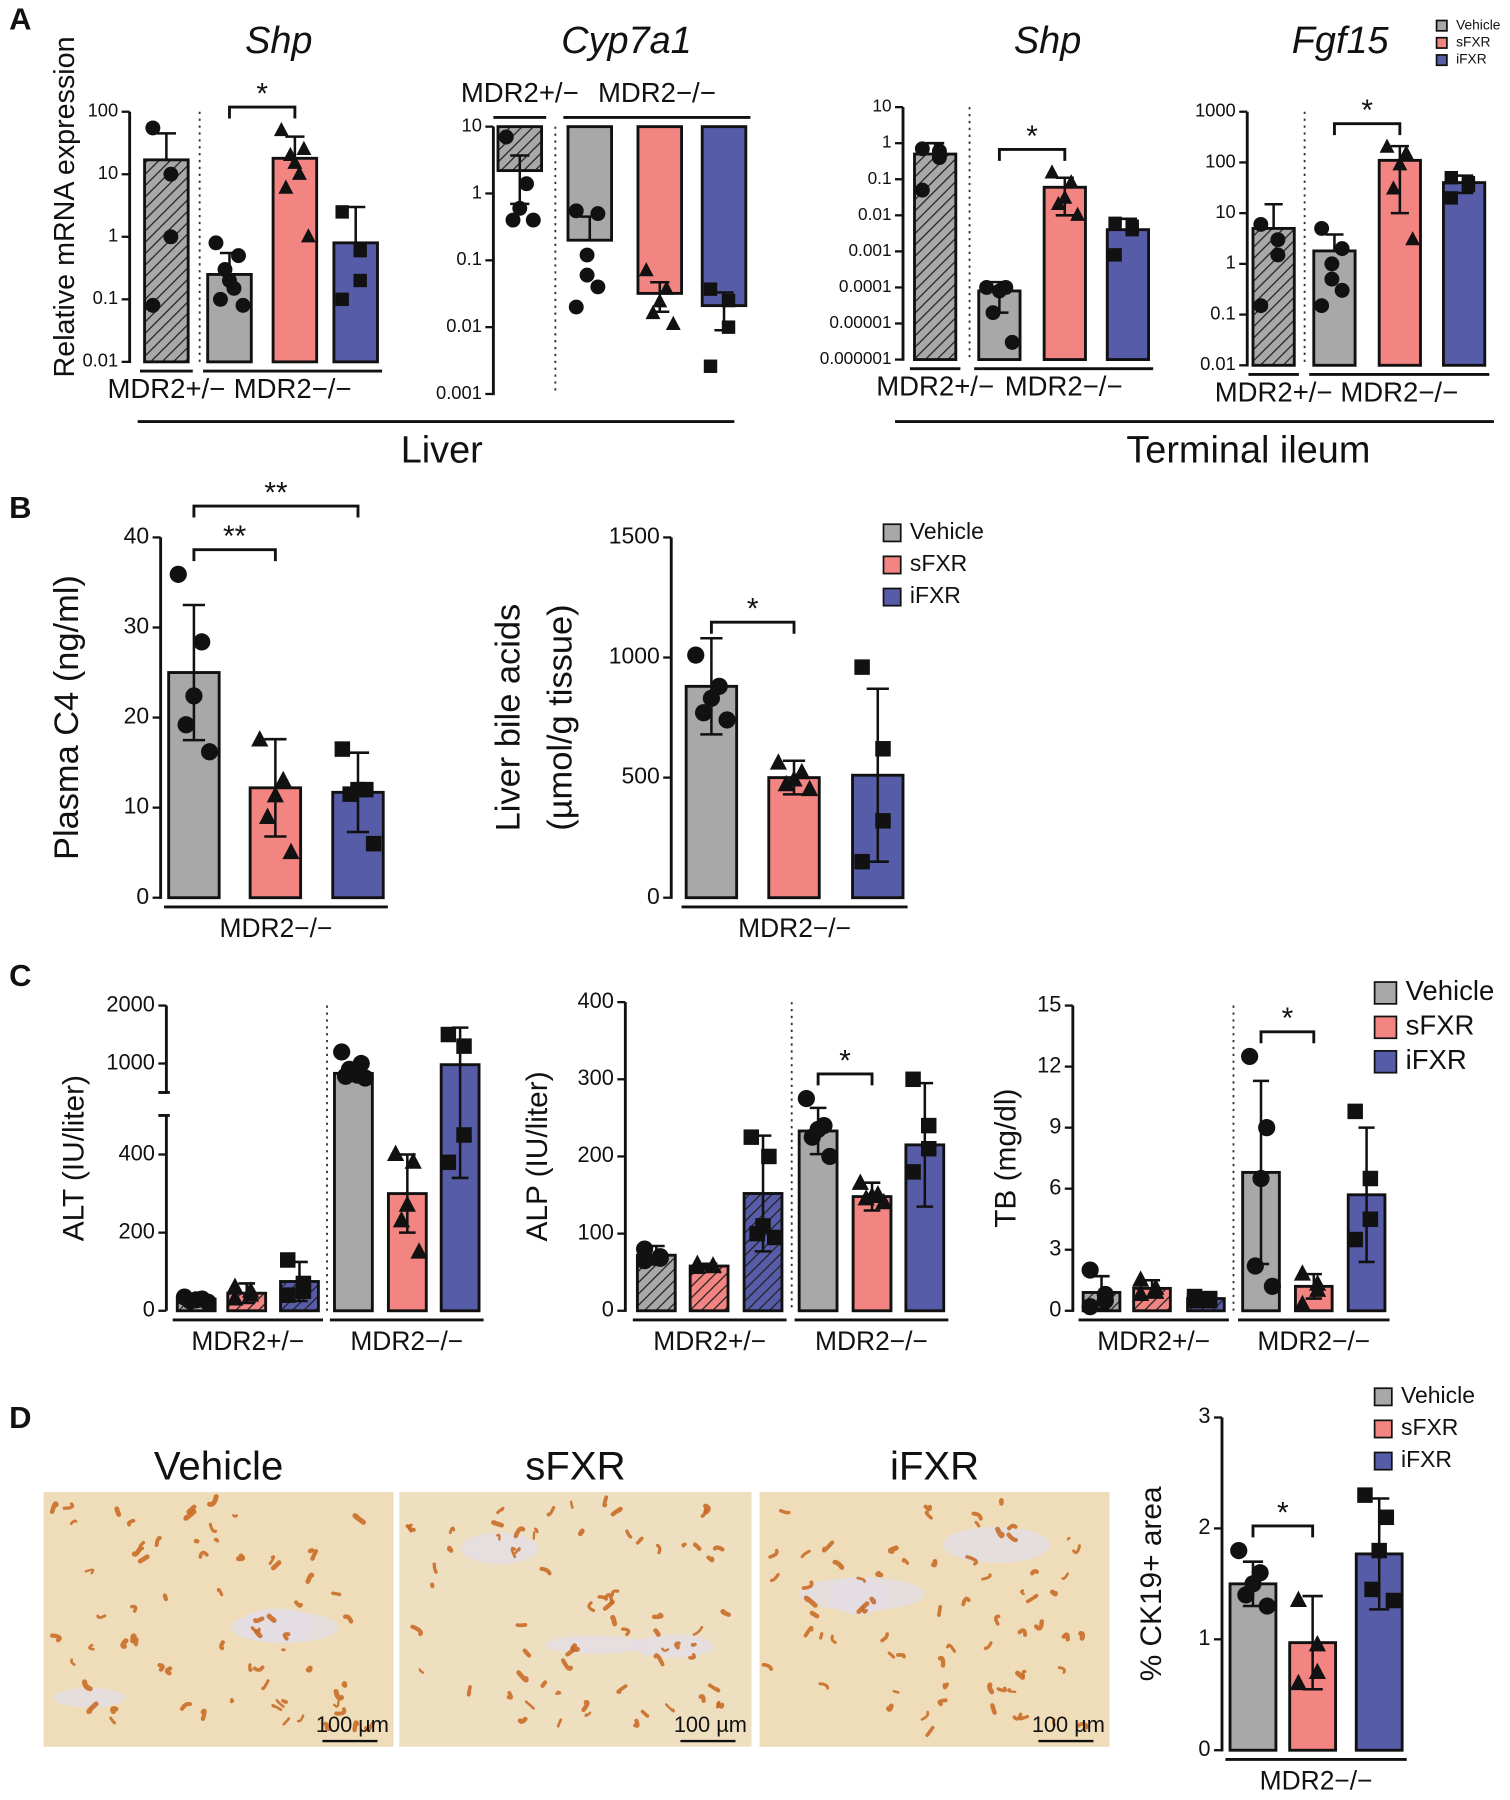  What do you see at coordinates (1047, 41) in the screenshot?
I see `chart-title: Shp` at bounding box center [1047, 41].